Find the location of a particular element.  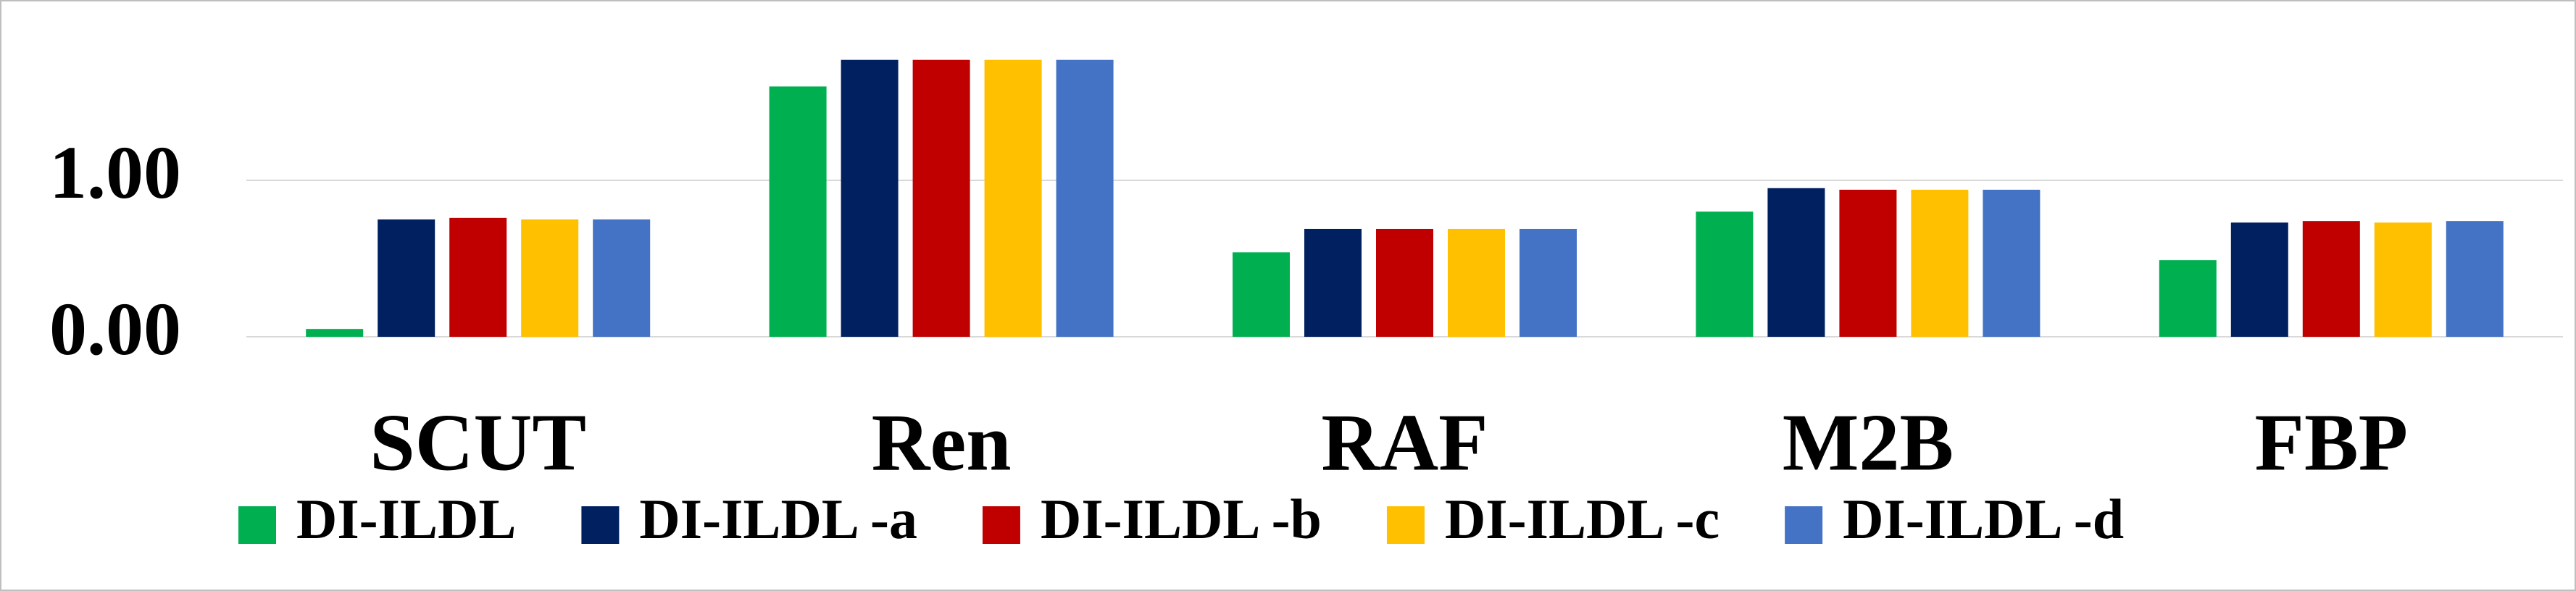

y-tick-label: 1.00 is located at coordinates (115, 172).